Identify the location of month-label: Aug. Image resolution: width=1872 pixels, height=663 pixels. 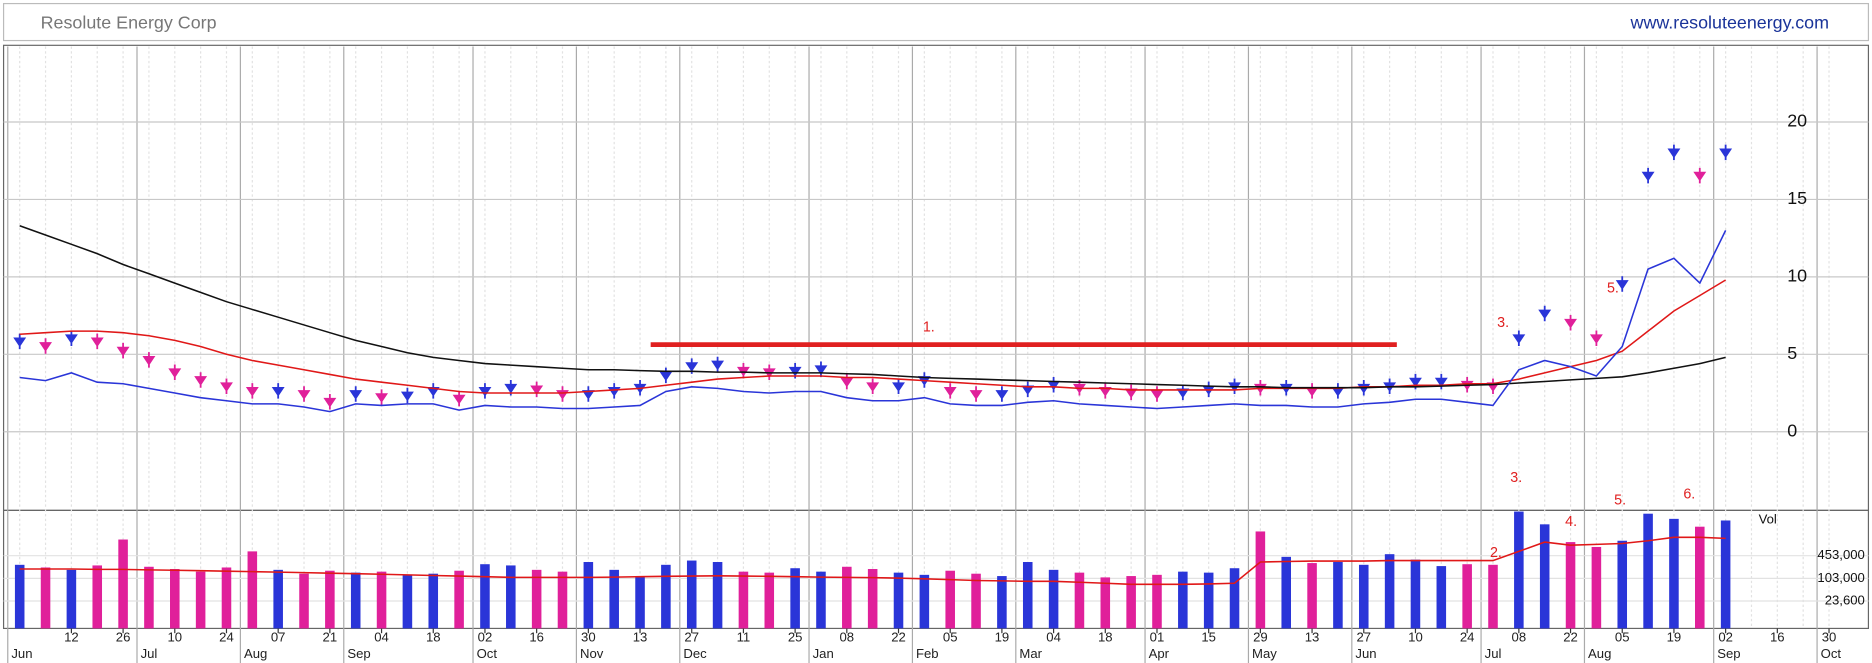
(255, 653).